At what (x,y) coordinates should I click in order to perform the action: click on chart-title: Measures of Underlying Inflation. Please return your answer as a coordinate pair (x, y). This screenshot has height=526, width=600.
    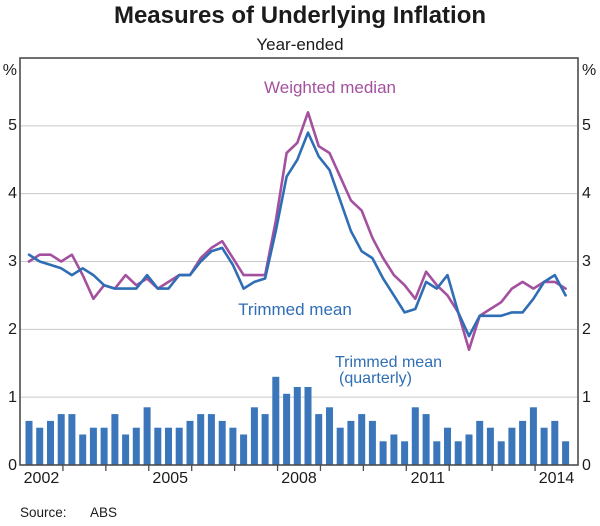
    Looking at the image, I should click on (300, 15).